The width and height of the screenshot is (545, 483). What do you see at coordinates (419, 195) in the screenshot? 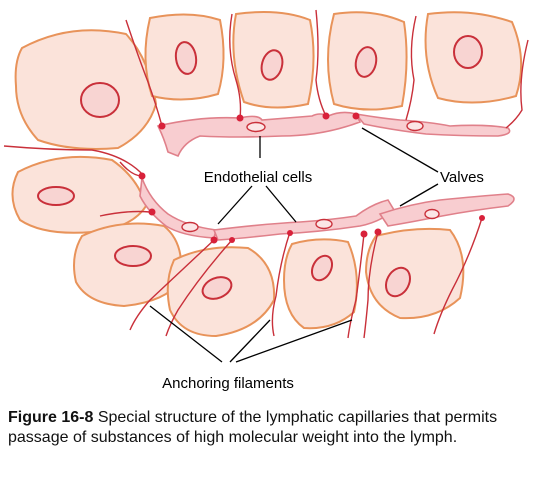
I see `valves-leader-bottom` at bounding box center [419, 195].